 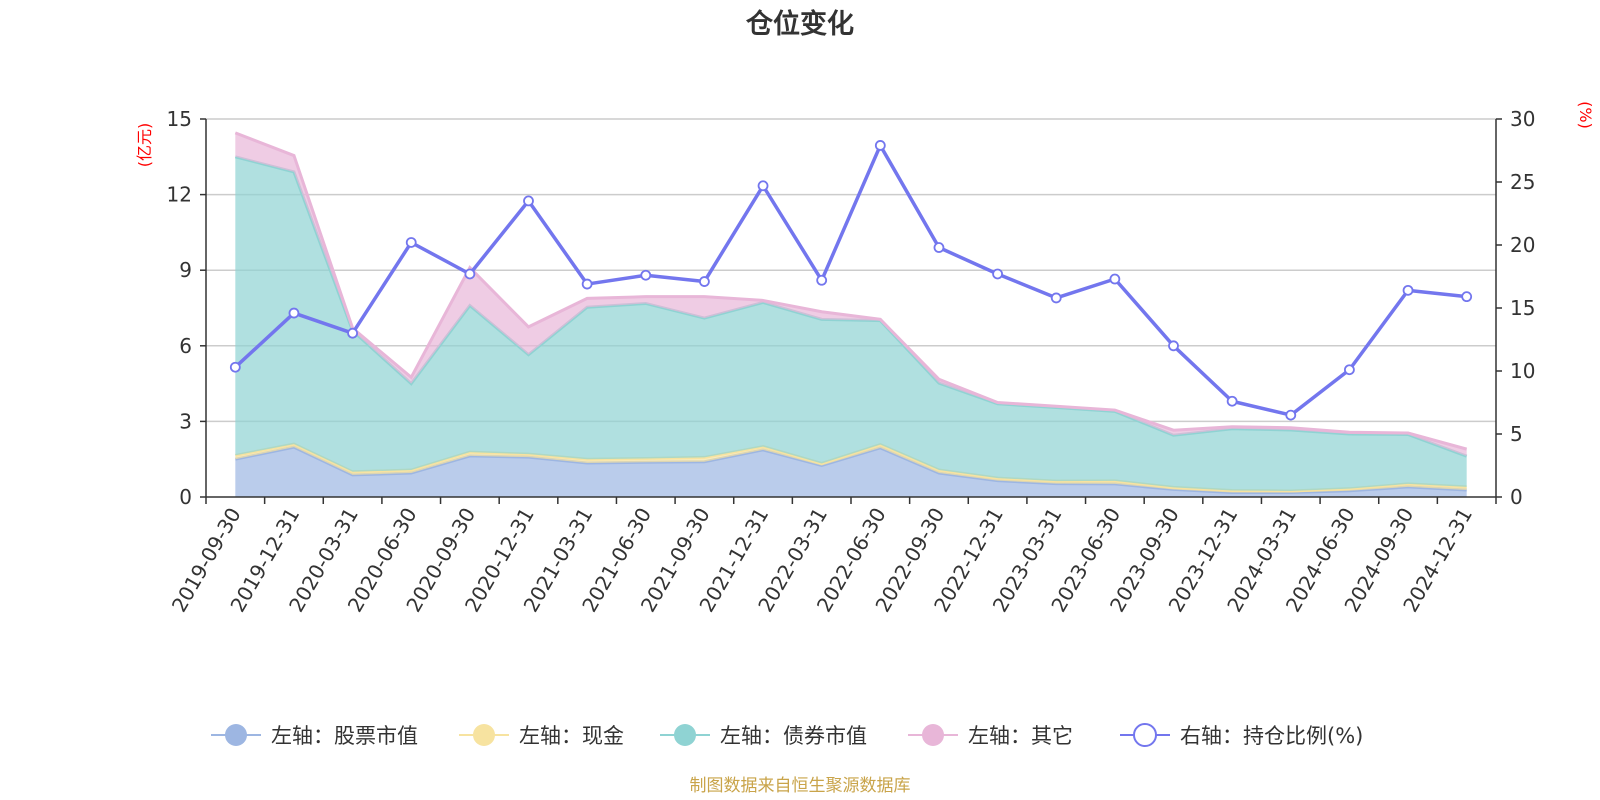 I want to click on left-axis-tick-label: 3, so click(x=185, y=421).